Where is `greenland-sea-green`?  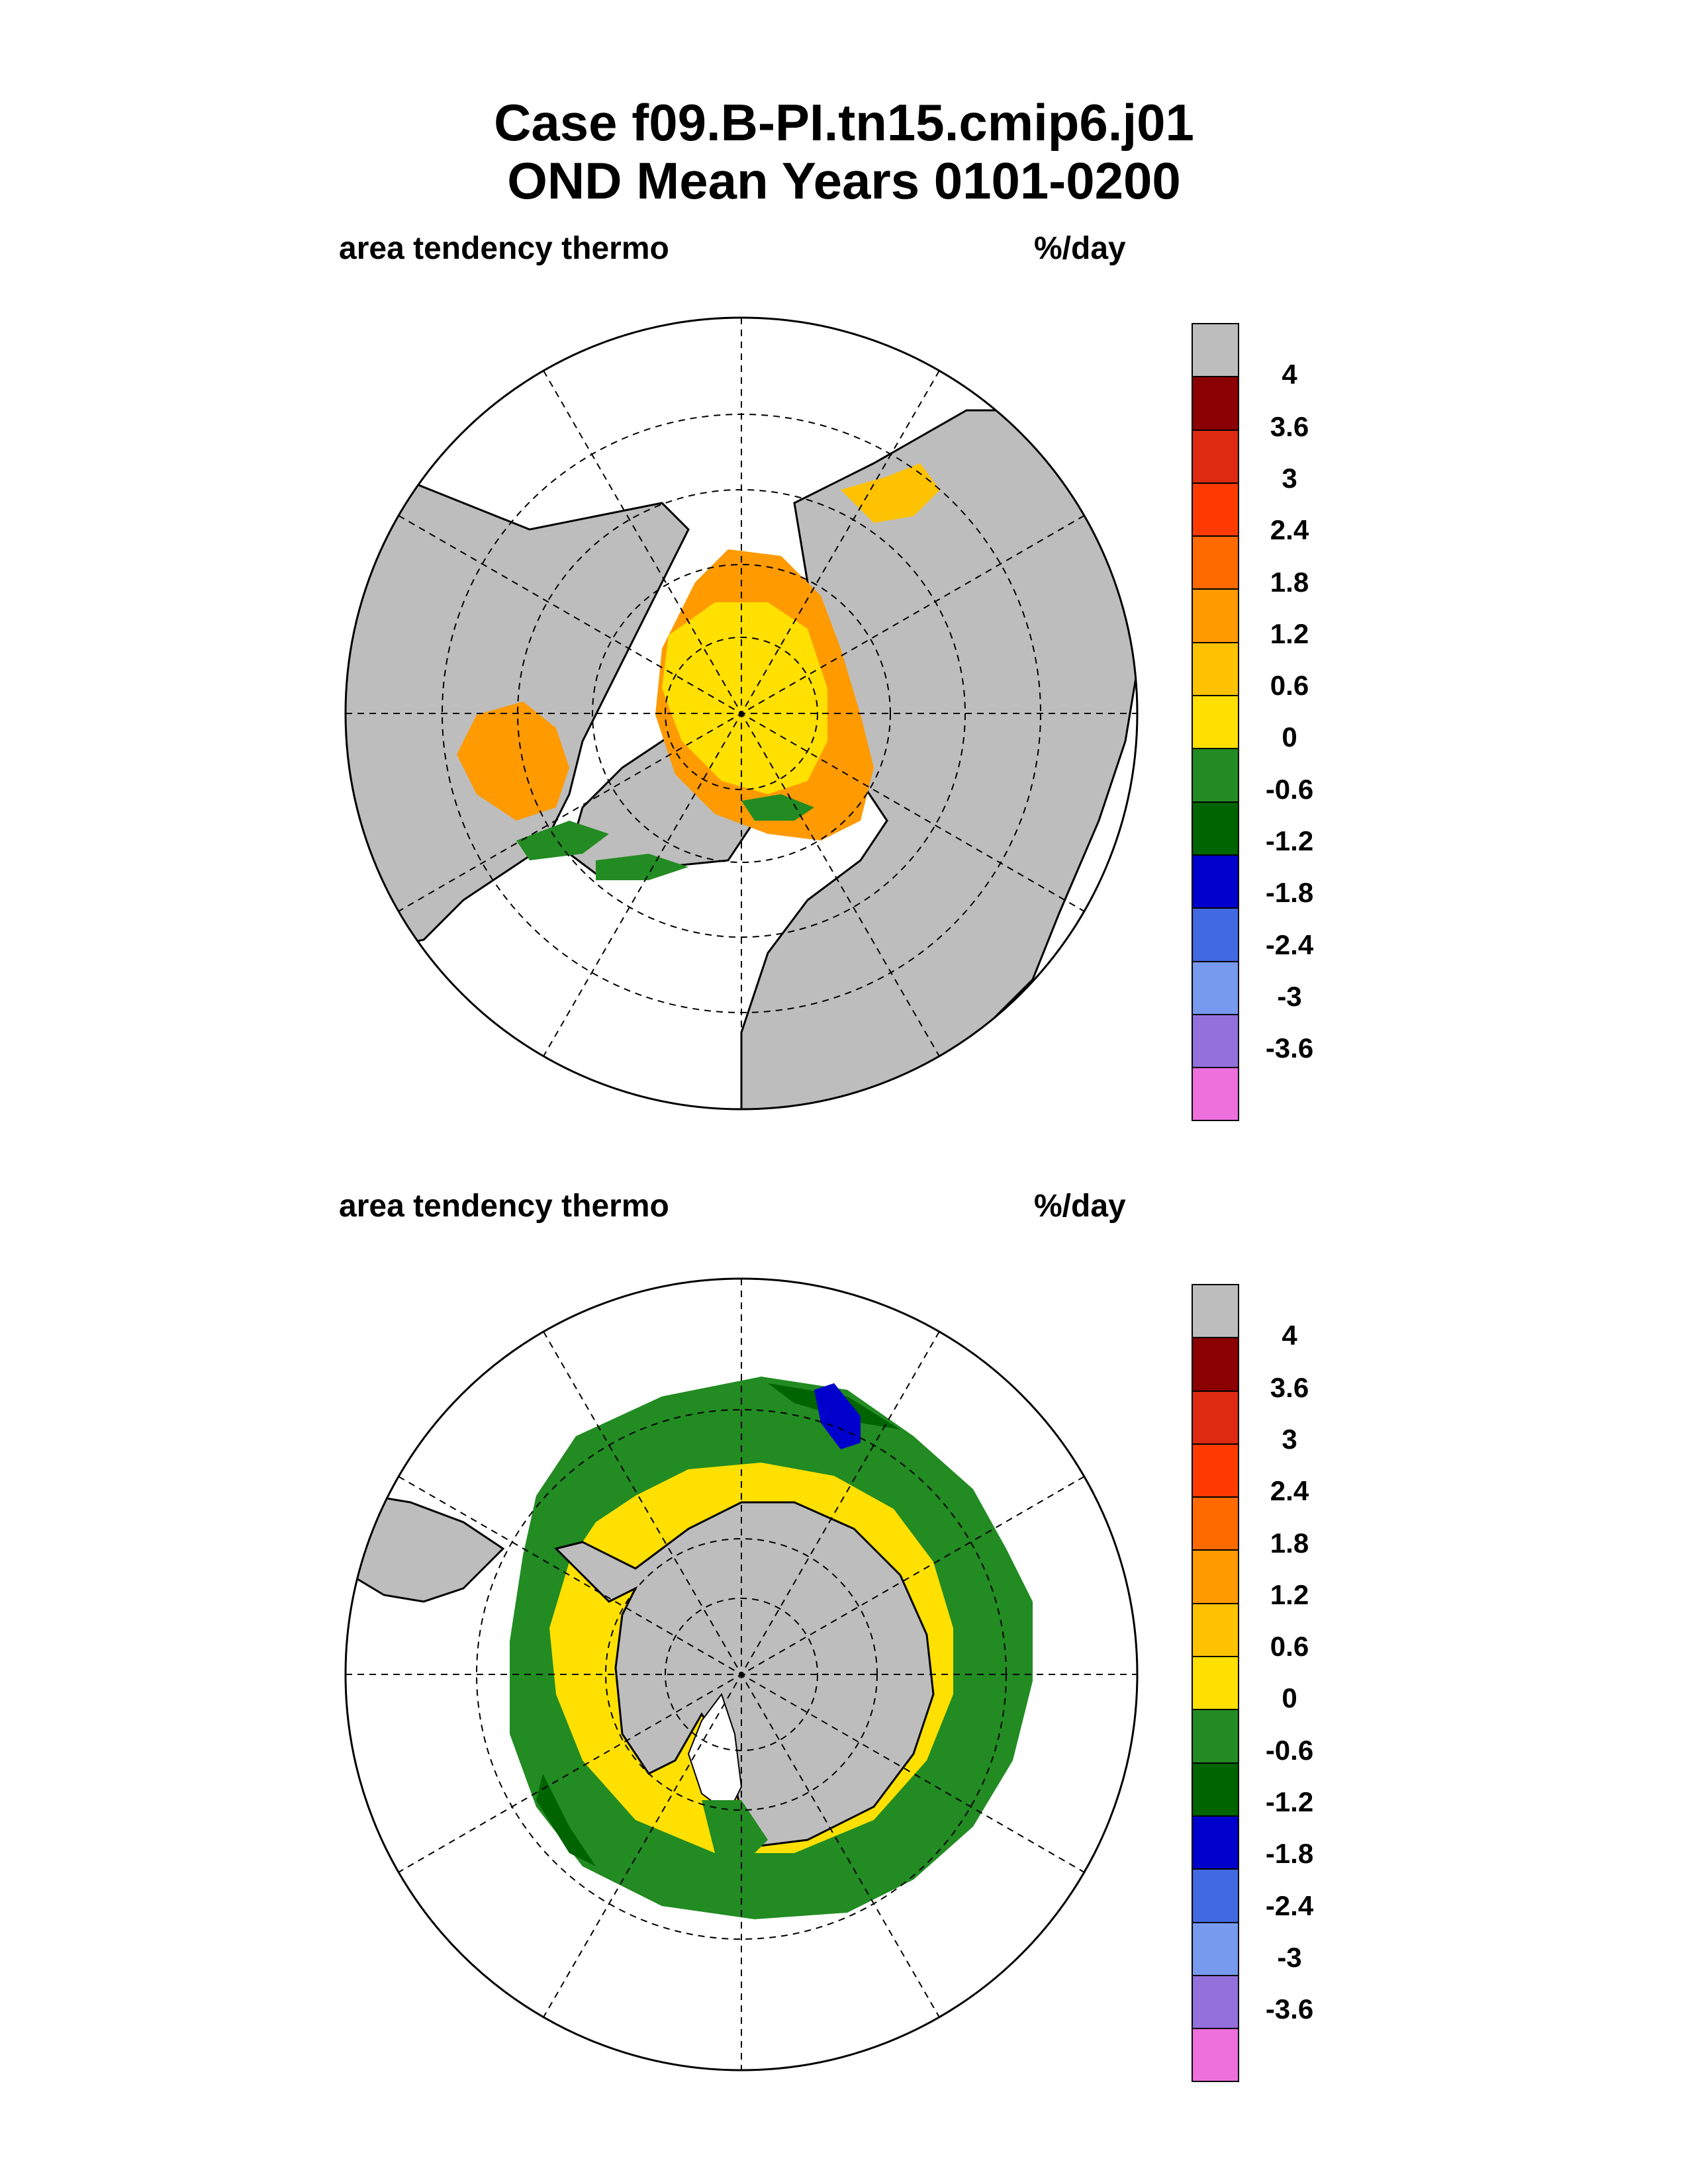
greenland-sea-green is located at coordinates (642, 867).